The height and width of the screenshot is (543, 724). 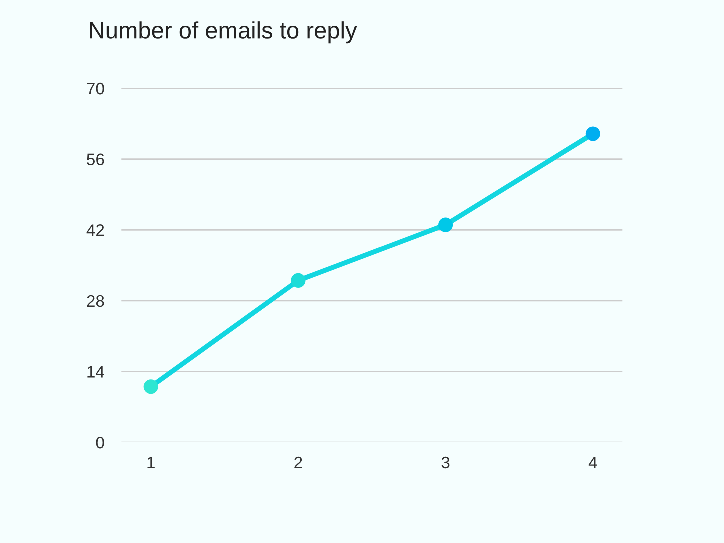 What do you see at coordinates (95, 230) in the screenshot?
I see `y-tick-label: 42` at bounding box center [95, 230].